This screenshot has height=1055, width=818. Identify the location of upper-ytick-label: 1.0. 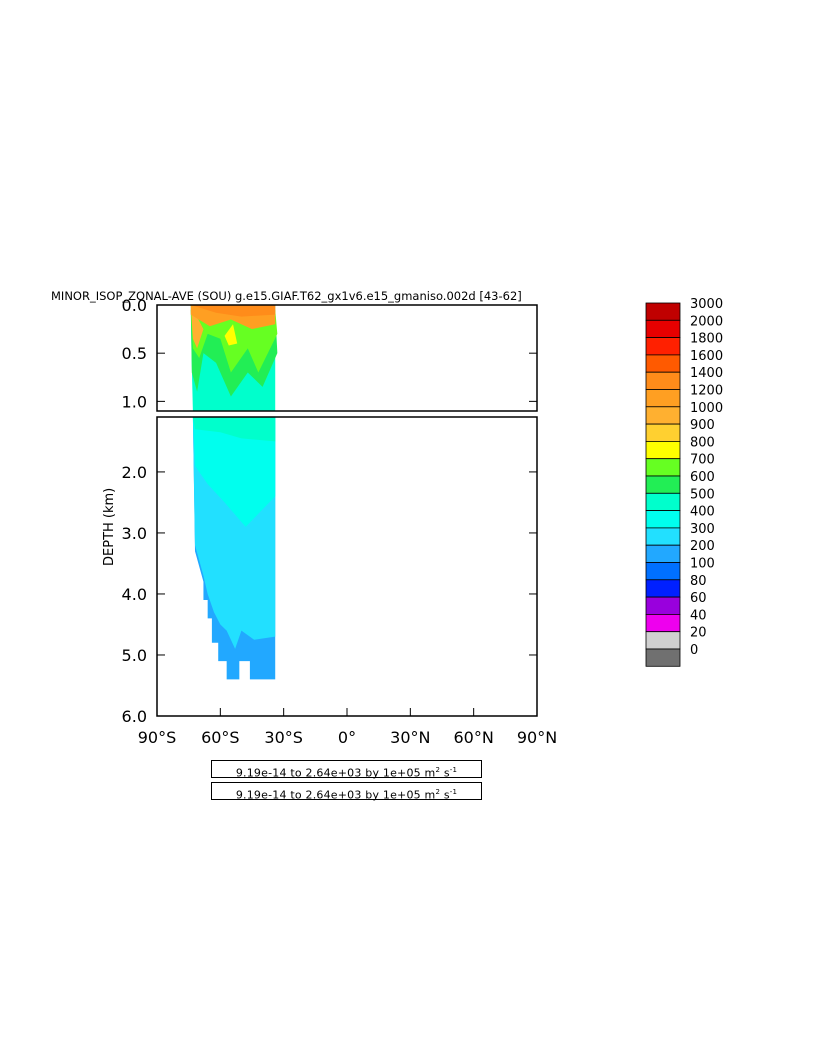
(134, 401).